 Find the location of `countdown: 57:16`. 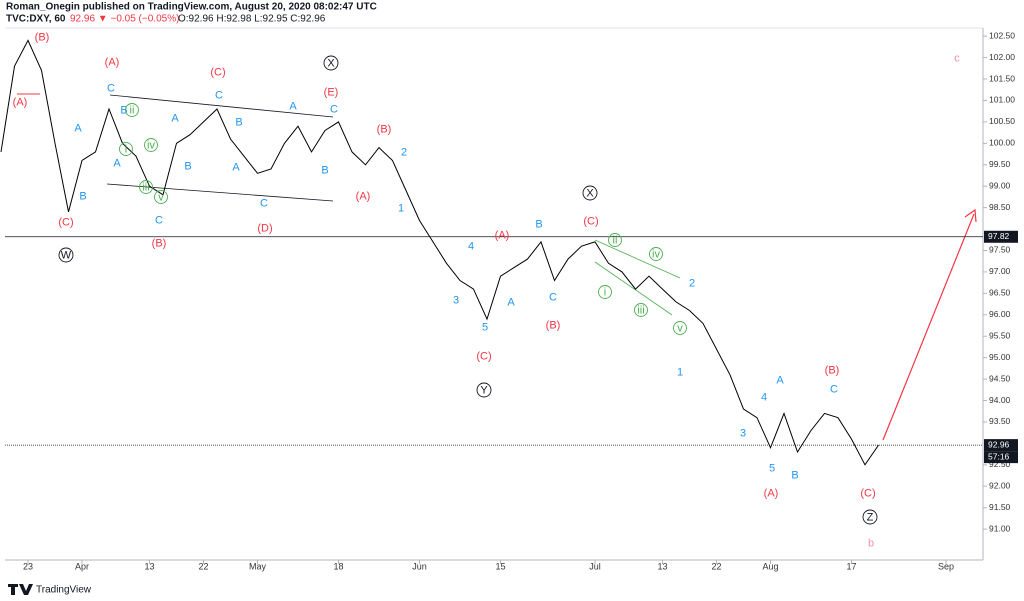

countdown: 57:16 is located at coordinates (999, 456).